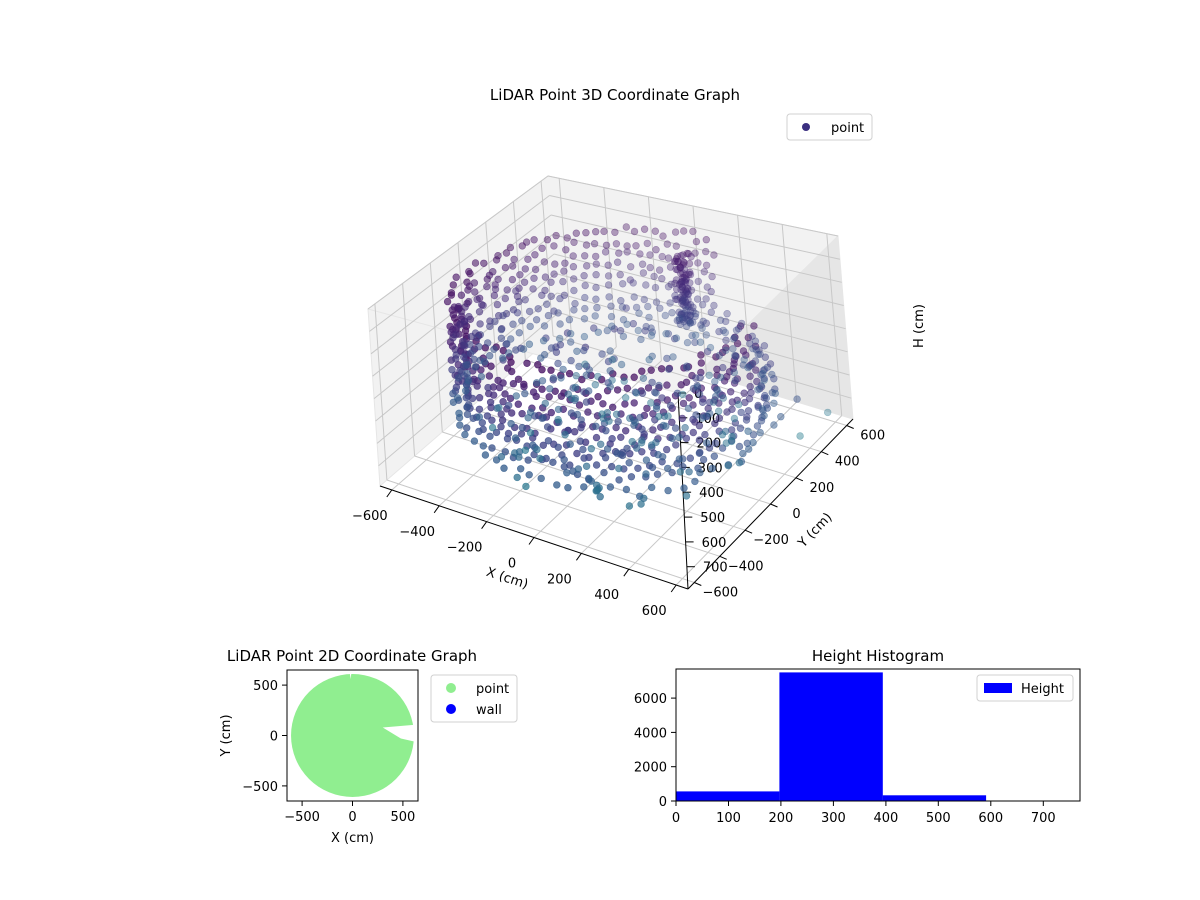 The height and width of the screenshot is (900, 1200). Describe the element at coordinates (354, 733) in the screenshot. I see `plot-area-2d` at that location.